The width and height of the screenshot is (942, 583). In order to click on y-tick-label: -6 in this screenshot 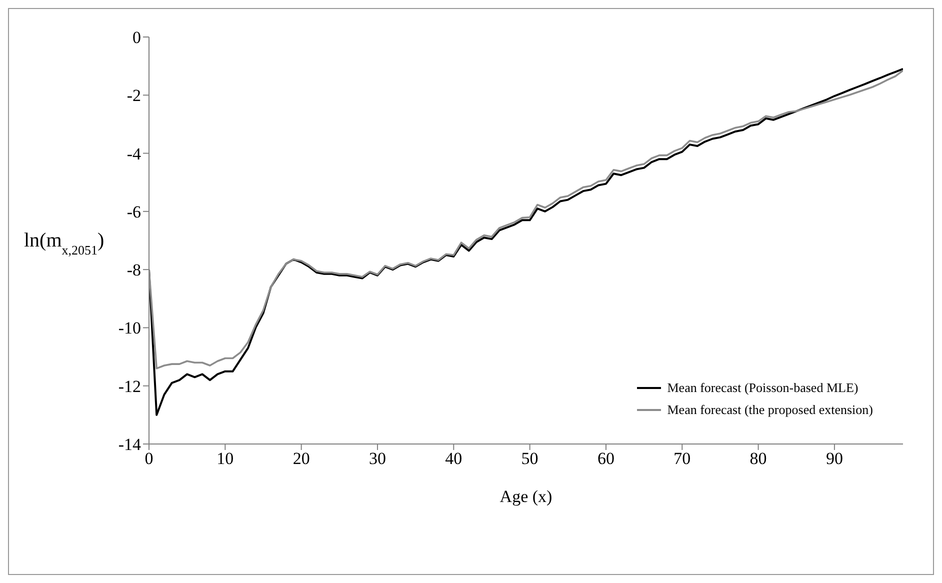, I will do `click(133, 212)`.